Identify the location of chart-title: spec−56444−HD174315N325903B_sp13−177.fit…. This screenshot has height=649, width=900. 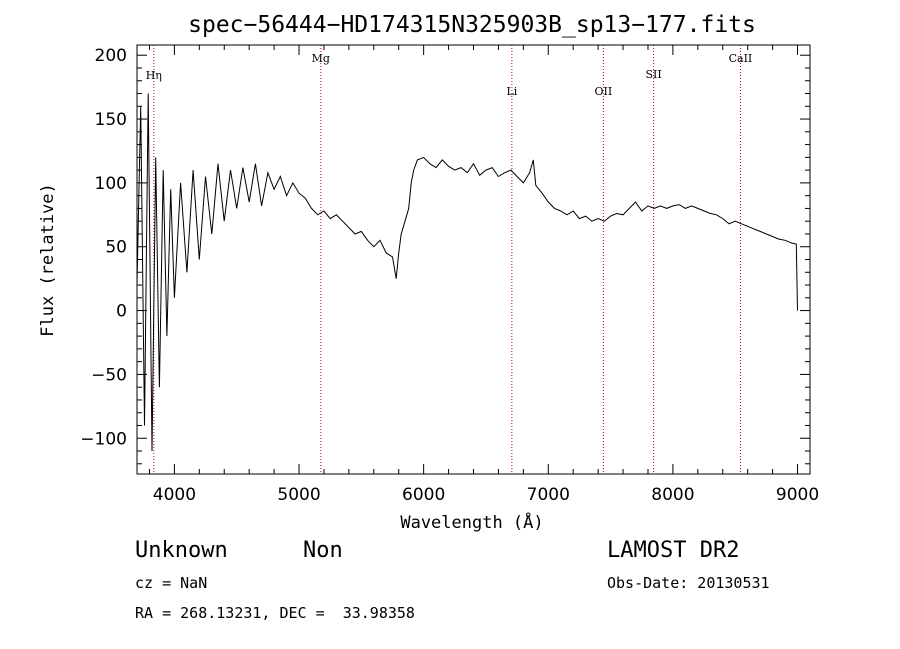
(472, 25).